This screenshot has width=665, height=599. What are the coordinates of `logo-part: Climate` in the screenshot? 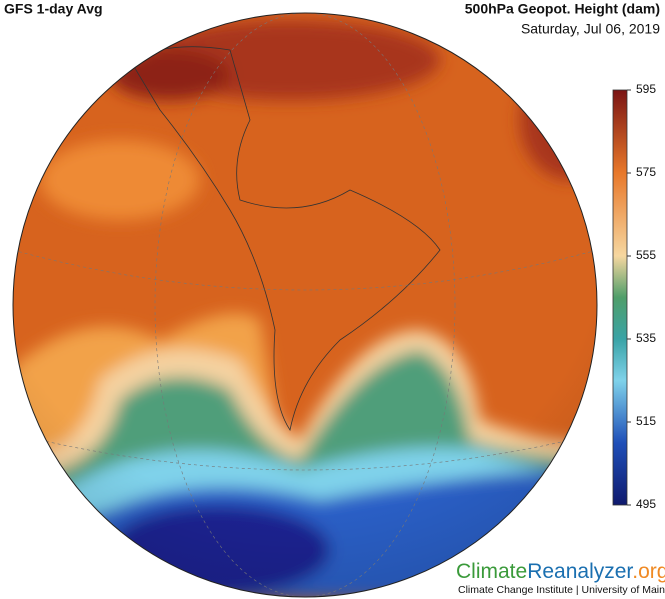 It's located at (491, 571).